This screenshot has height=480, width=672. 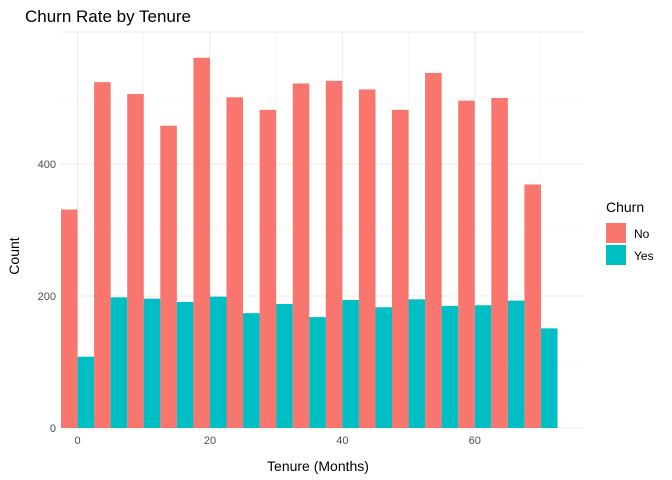 What do you see at coordinates (77, 441) in the screenshot?
I see `x-tick-label: 0` at bounding box center [77, 441].